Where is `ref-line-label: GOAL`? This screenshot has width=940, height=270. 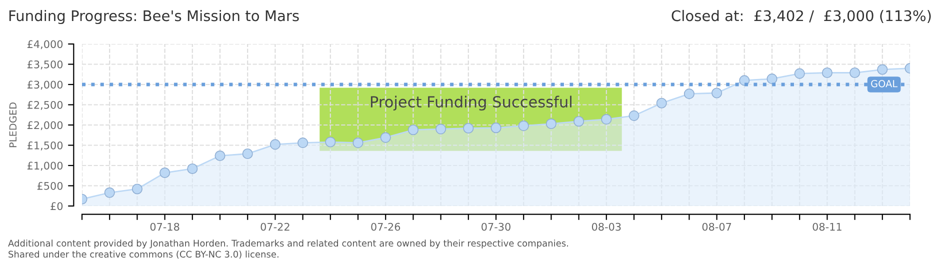 ref-line-label: GOAL is located at coordinates (884, 84).